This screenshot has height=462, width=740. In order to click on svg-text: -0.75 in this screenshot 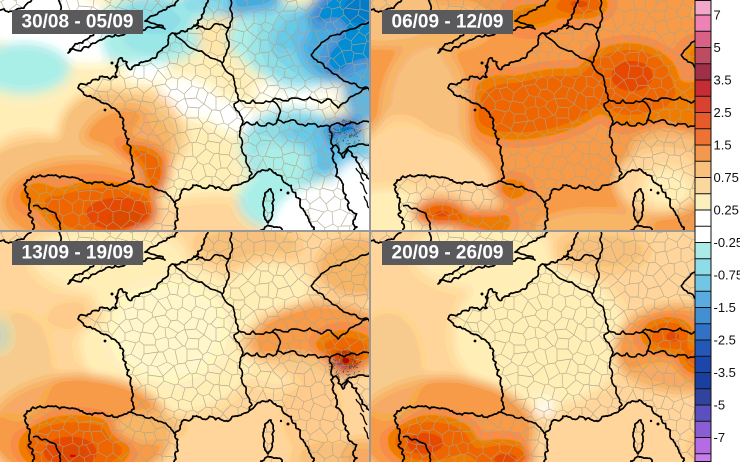, I will do `click(727, 275)`.